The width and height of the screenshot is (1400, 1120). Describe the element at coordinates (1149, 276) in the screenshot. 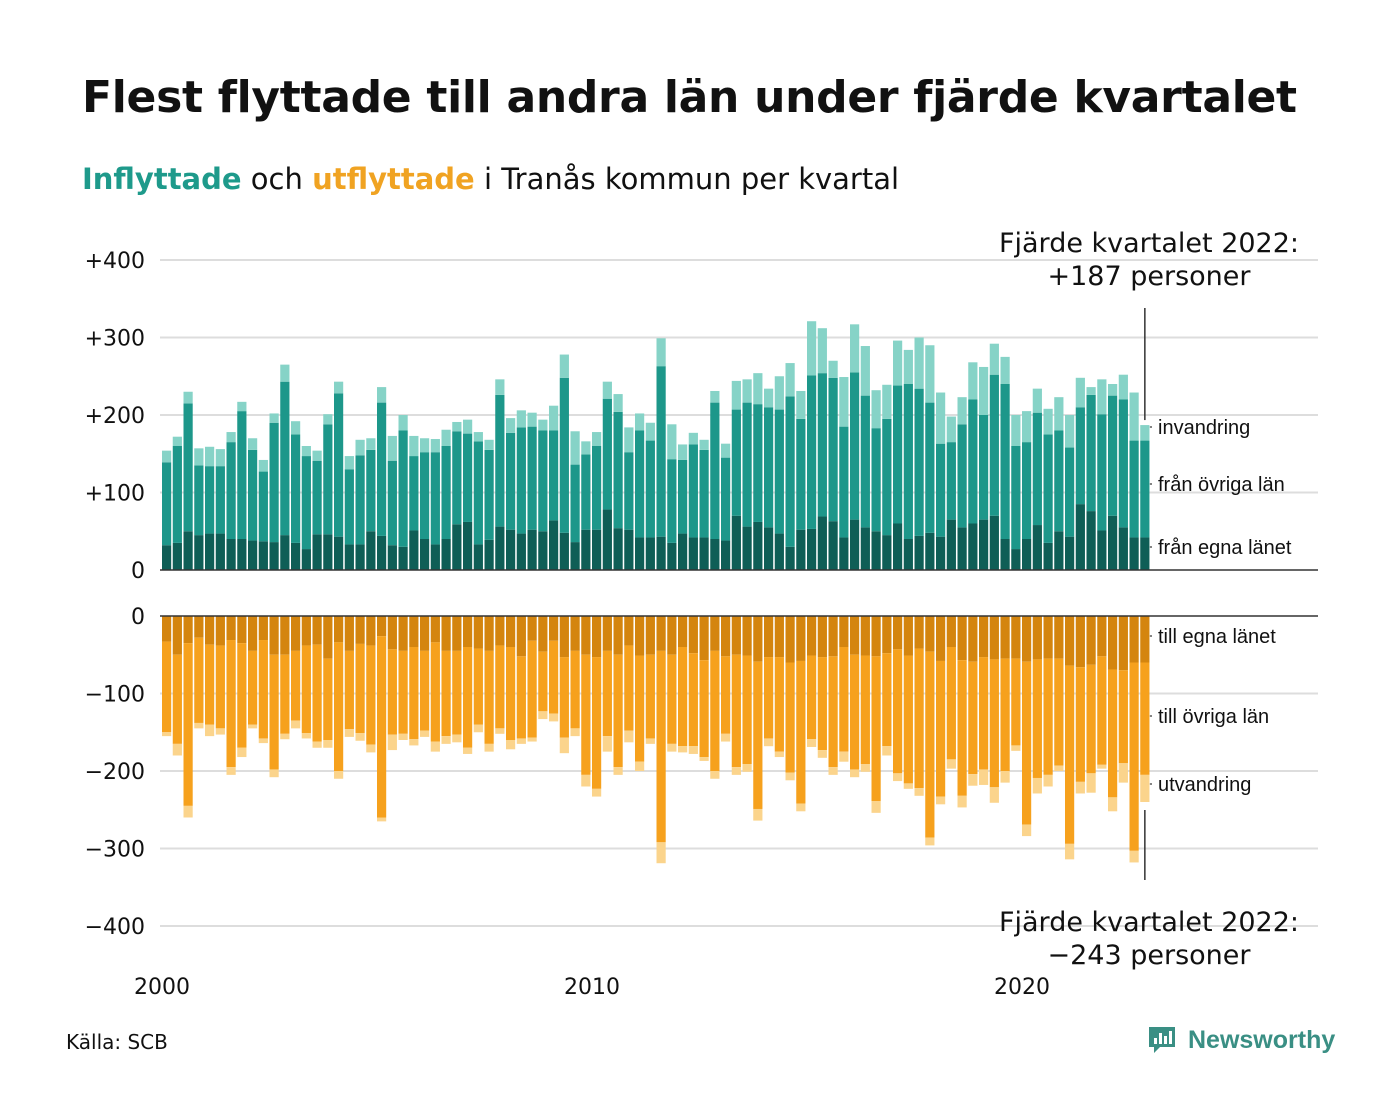

I see `annotation-top-line2: +187 personer` at that location.